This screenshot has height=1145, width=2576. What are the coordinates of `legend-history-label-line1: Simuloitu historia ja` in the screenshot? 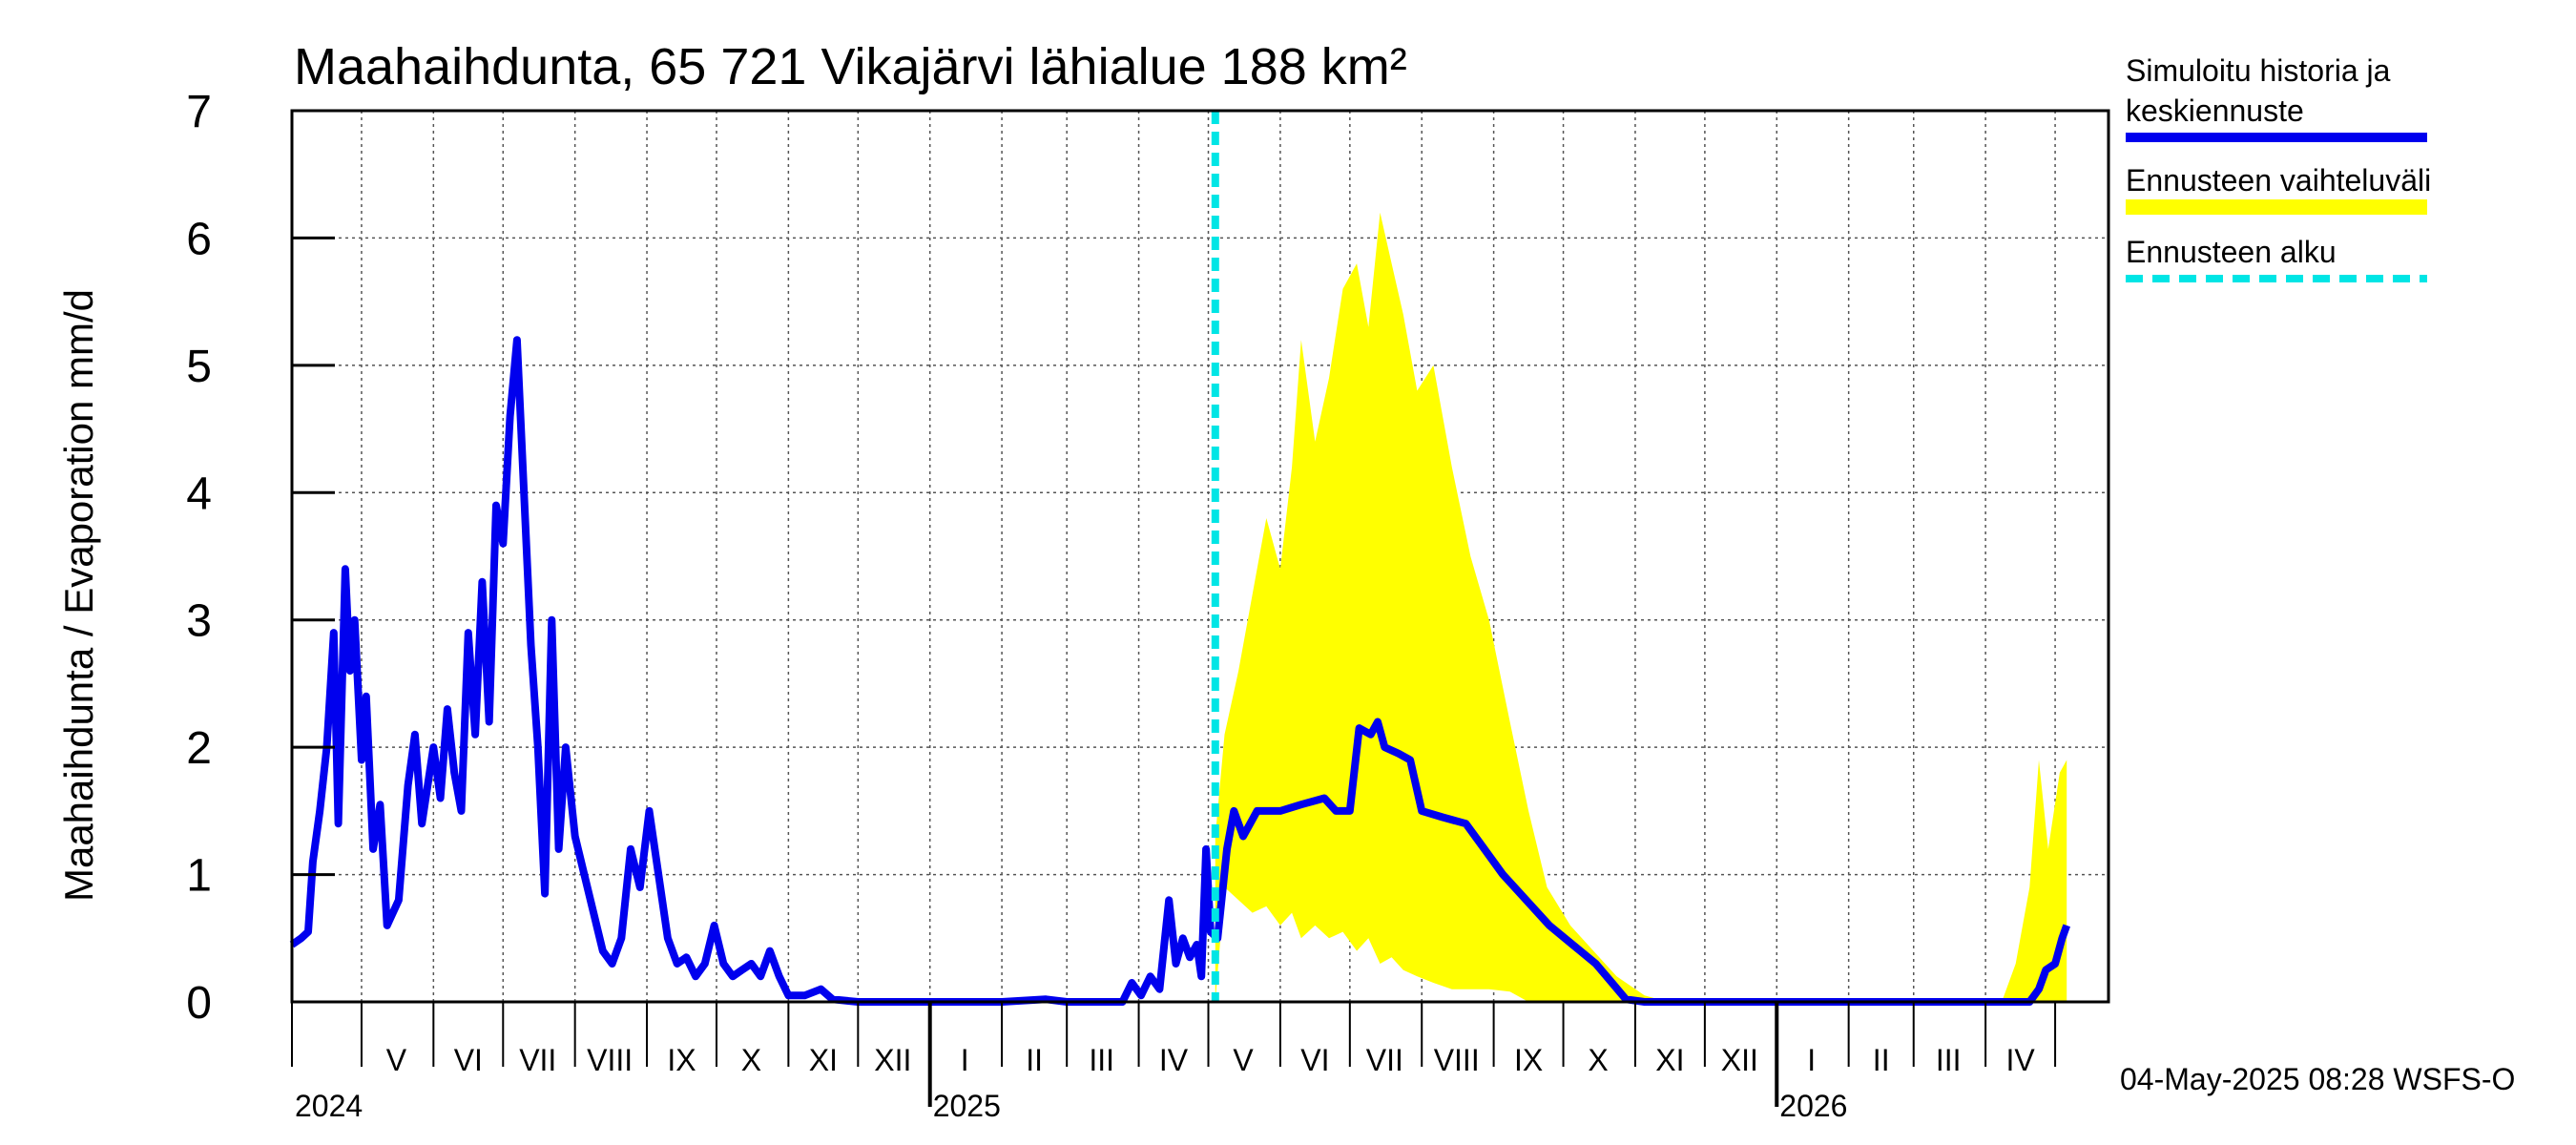 It's located at (2258, 70).